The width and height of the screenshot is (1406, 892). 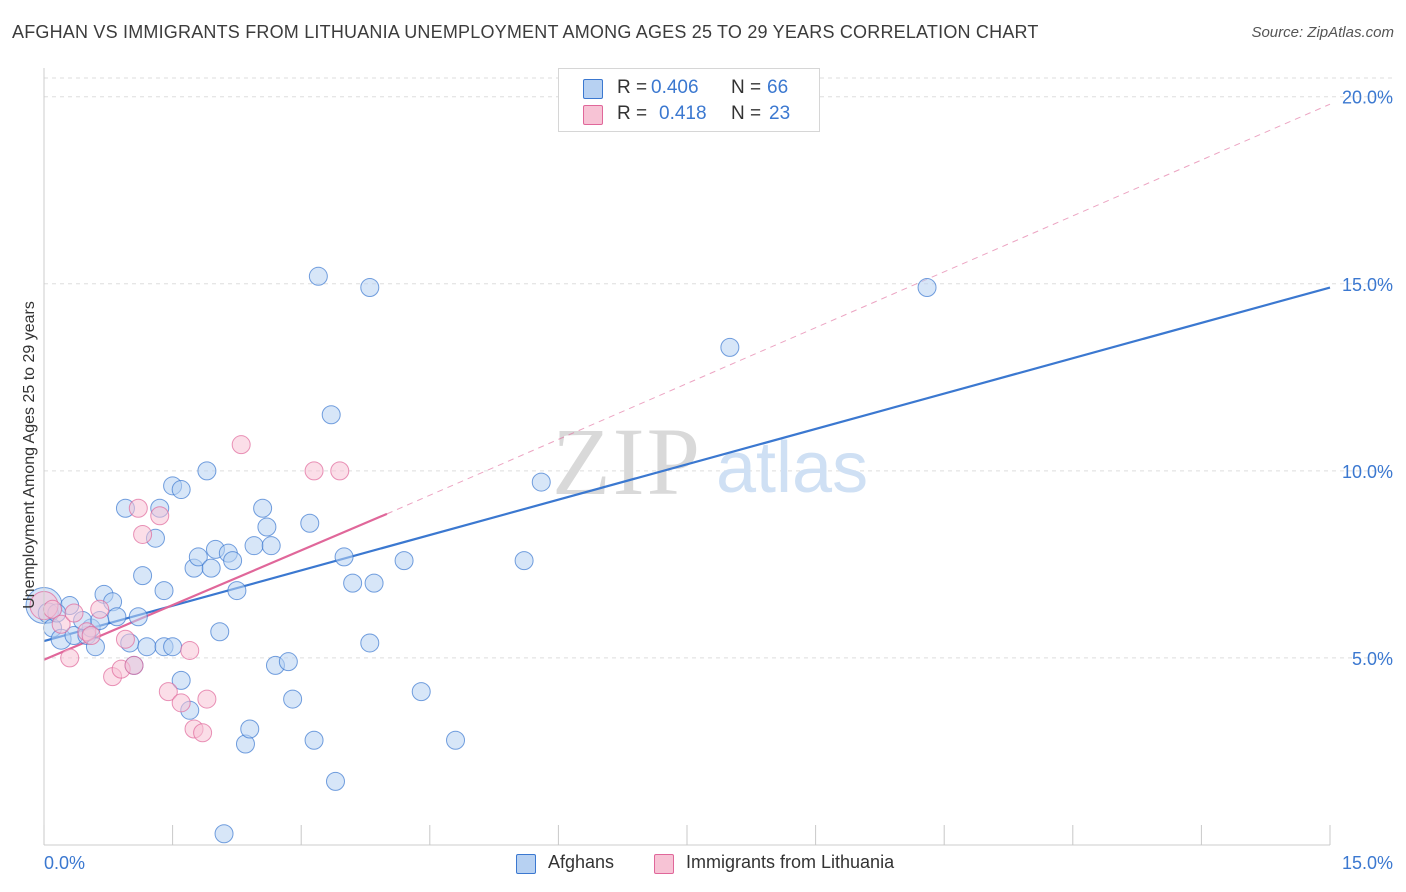 What do you see at coordinates (581, 862) in the screenshot?
I see `afghans-legend-label: Afghans` at bounding box center [581, 862].